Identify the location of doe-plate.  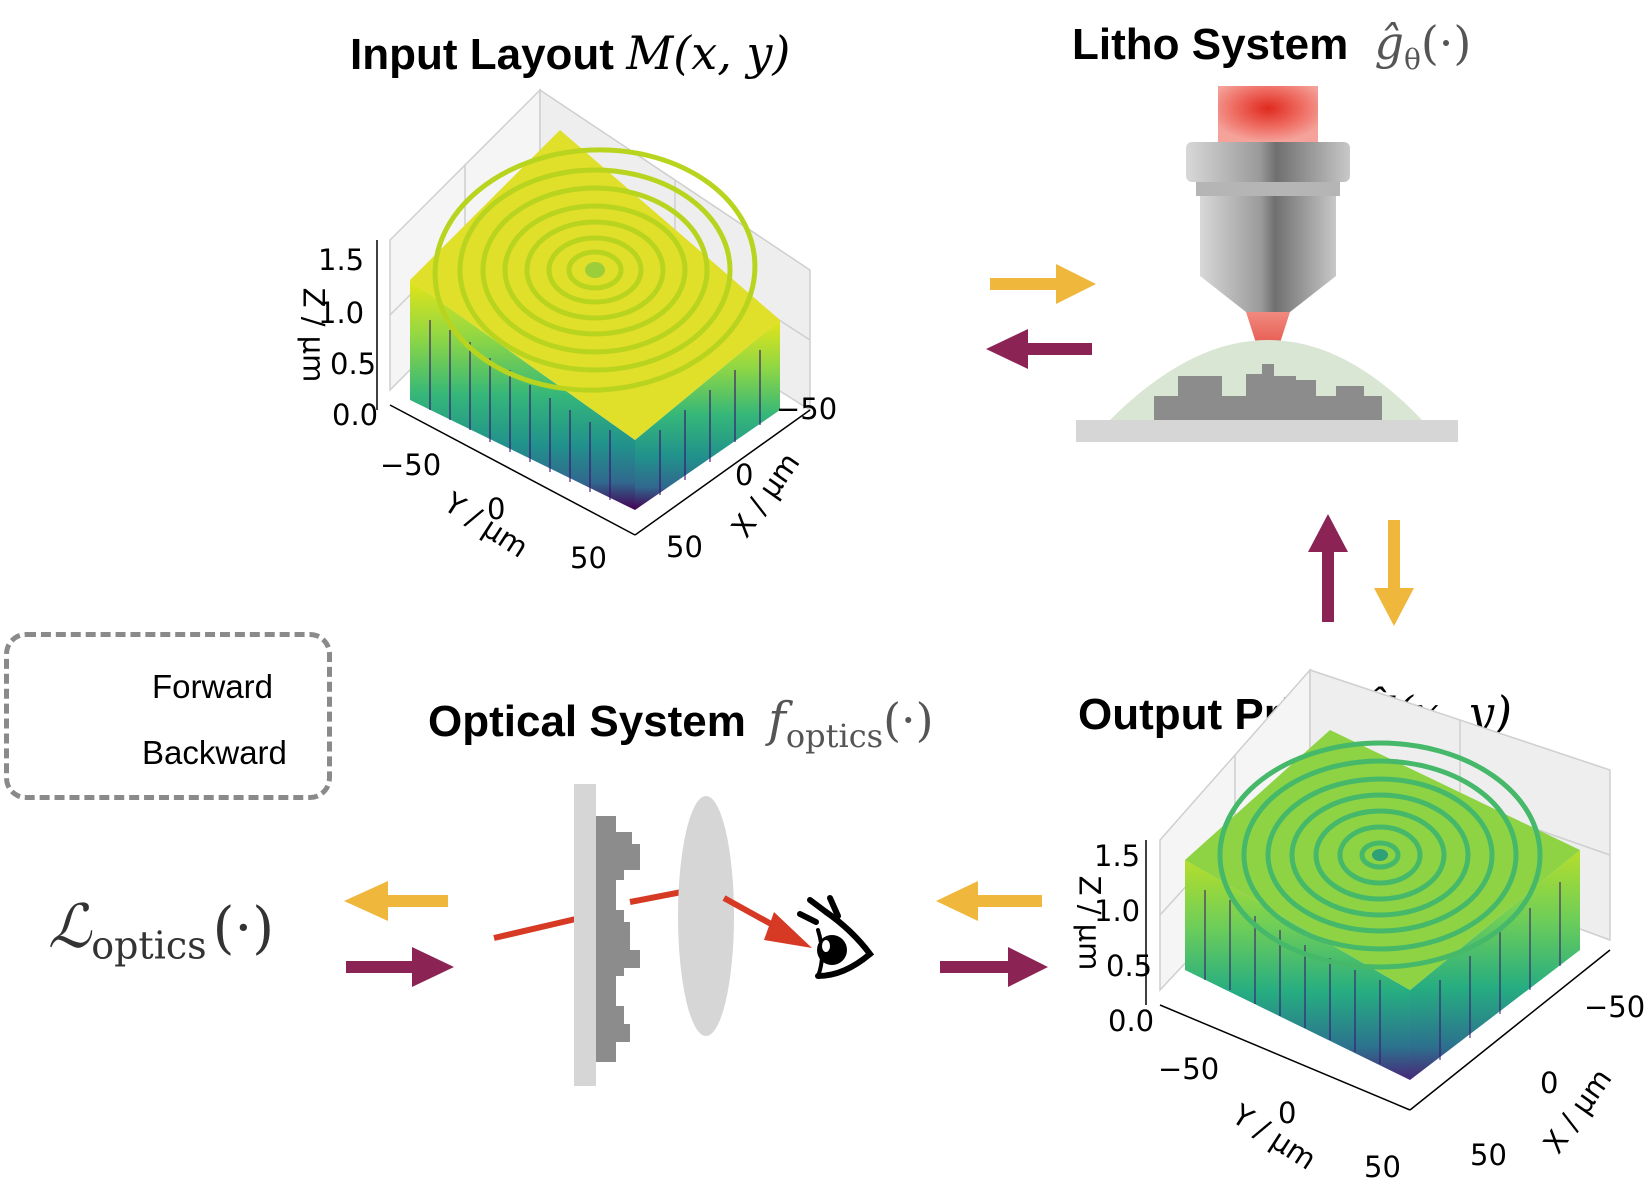
(585, 935).